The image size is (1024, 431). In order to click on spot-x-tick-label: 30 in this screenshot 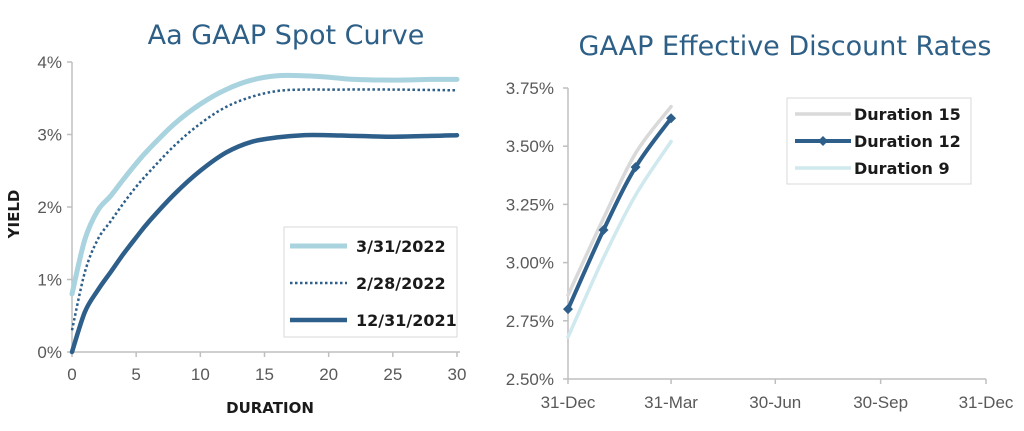, I will do `click(457, 374)`.